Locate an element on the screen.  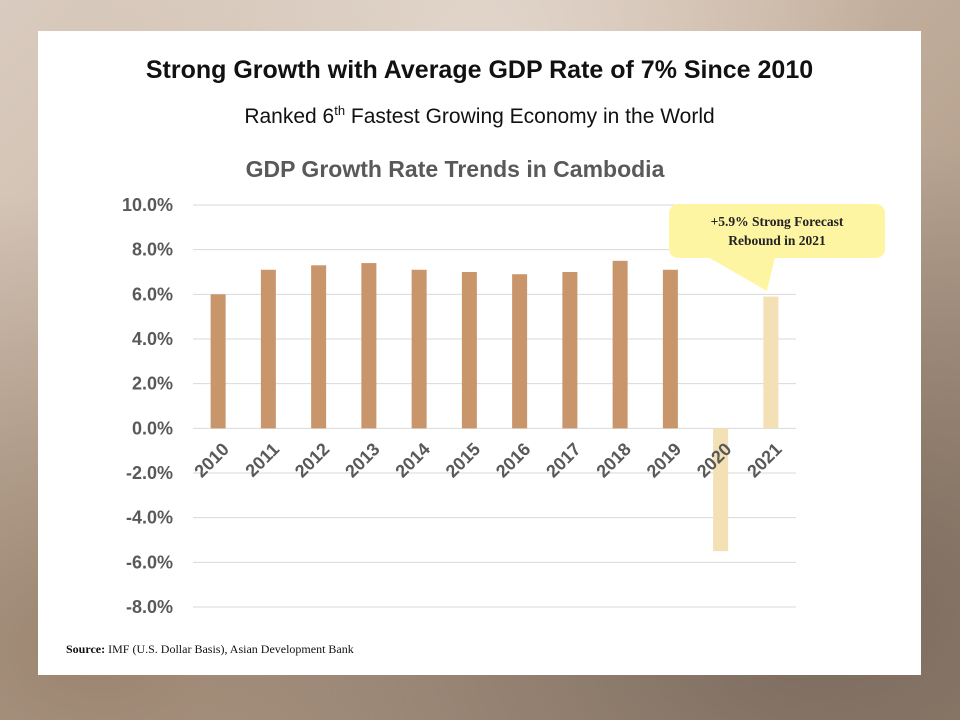
bar-2017 is located at coordinates (570, 350).